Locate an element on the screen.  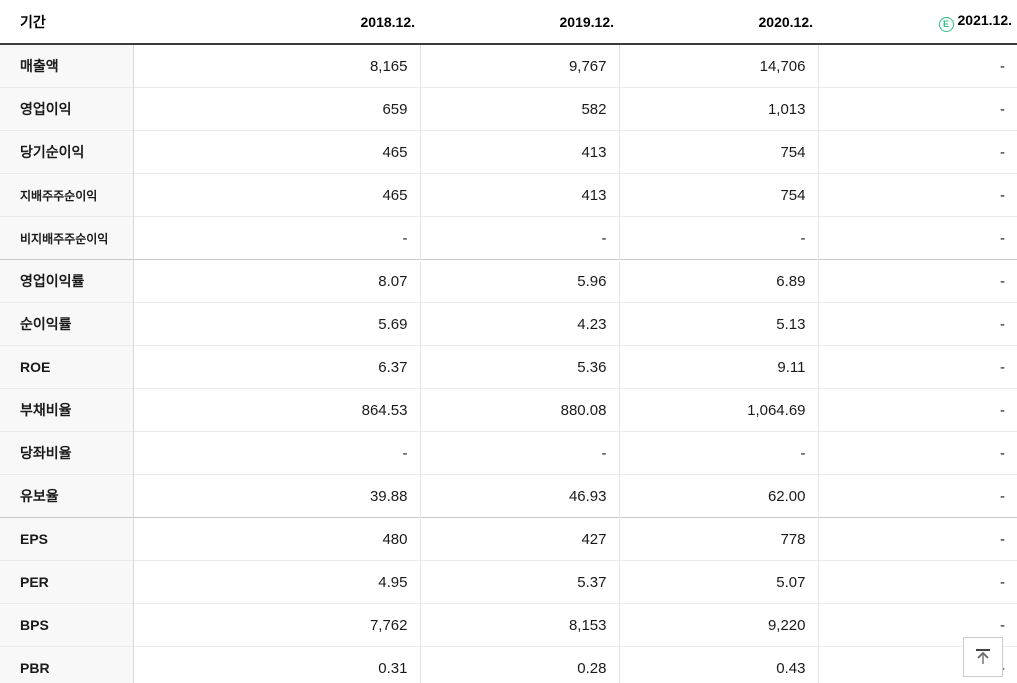
table-header: 기간 2018.12. 2019.12. 2020.12. E 2021.12. is located at coordinates (508, 22).